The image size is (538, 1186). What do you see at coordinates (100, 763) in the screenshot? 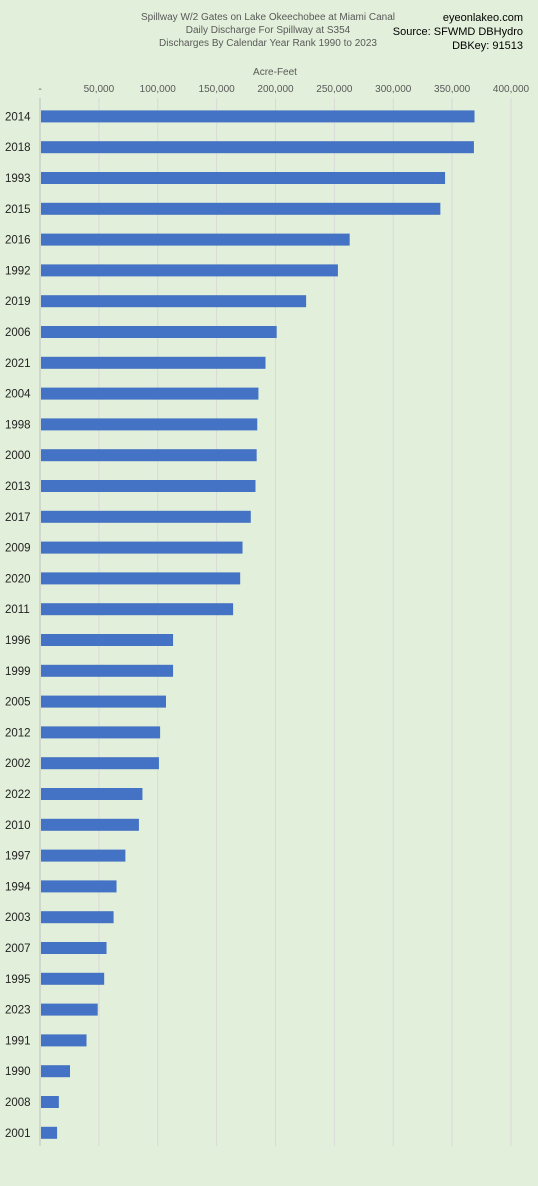
I see `bar-2002` at bounding box center [100, 763].